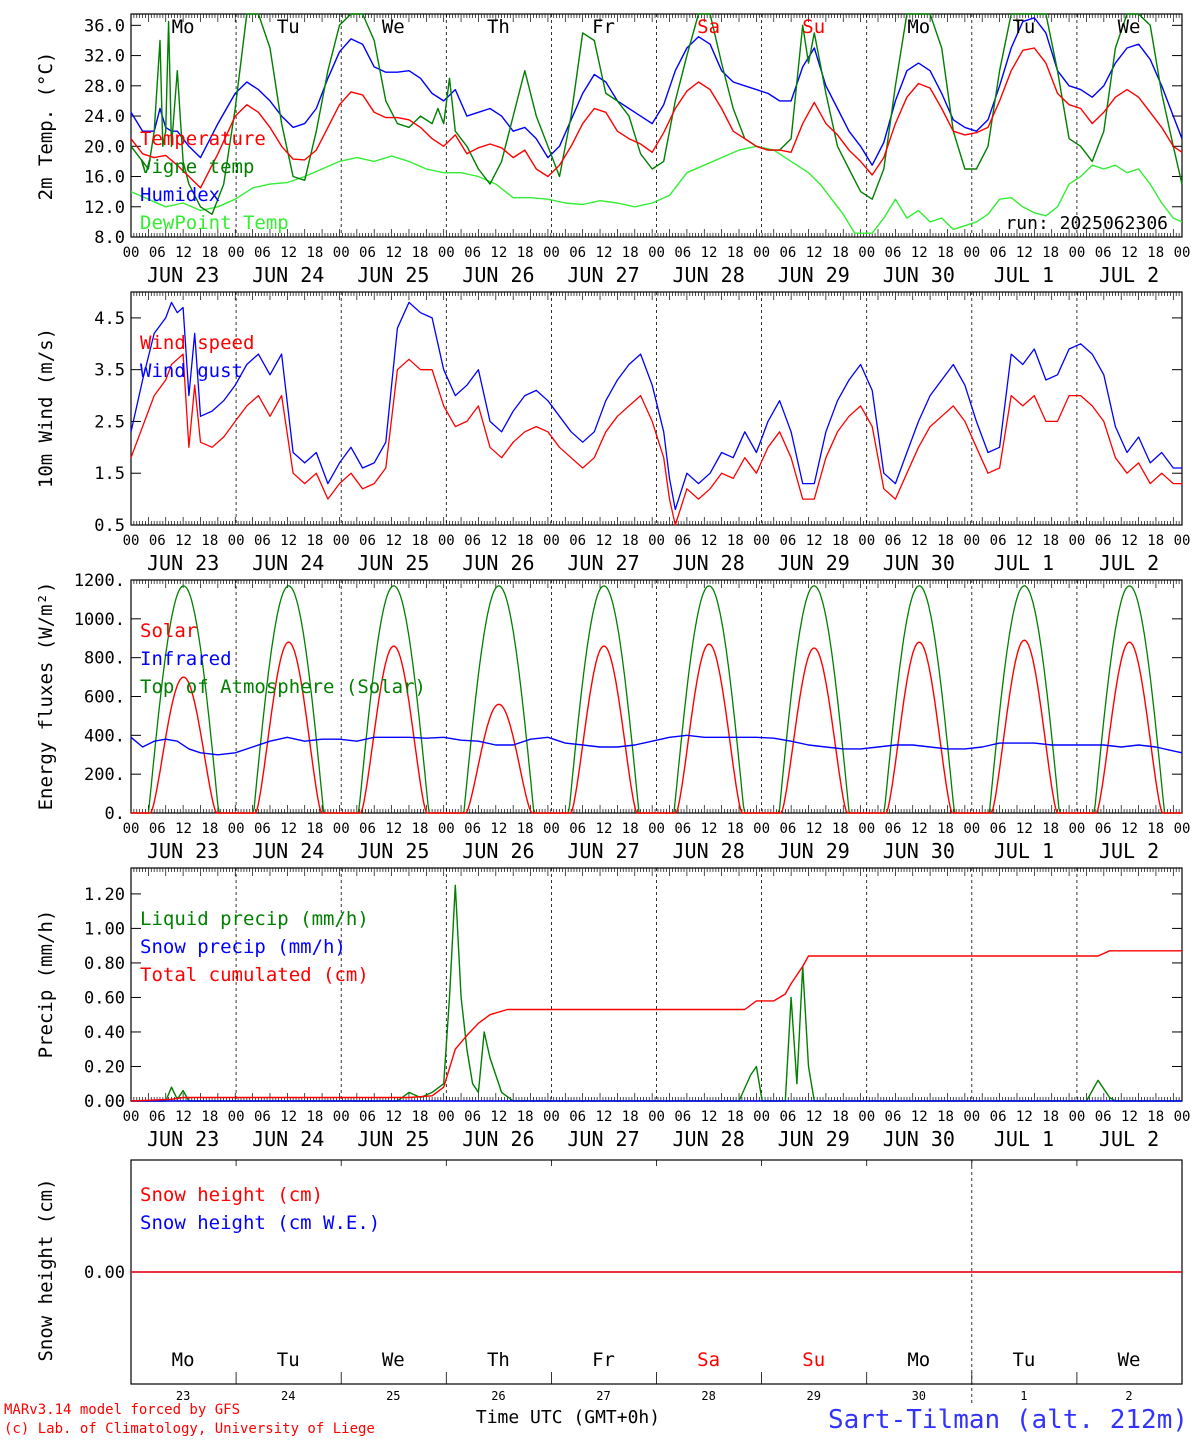 Image resolution: width=1194 pixels, height=1440 pixels. What do you see at coordinates (656, 118) in the screenshot?
I see `series-temperature` at bounding box center [656, 118].